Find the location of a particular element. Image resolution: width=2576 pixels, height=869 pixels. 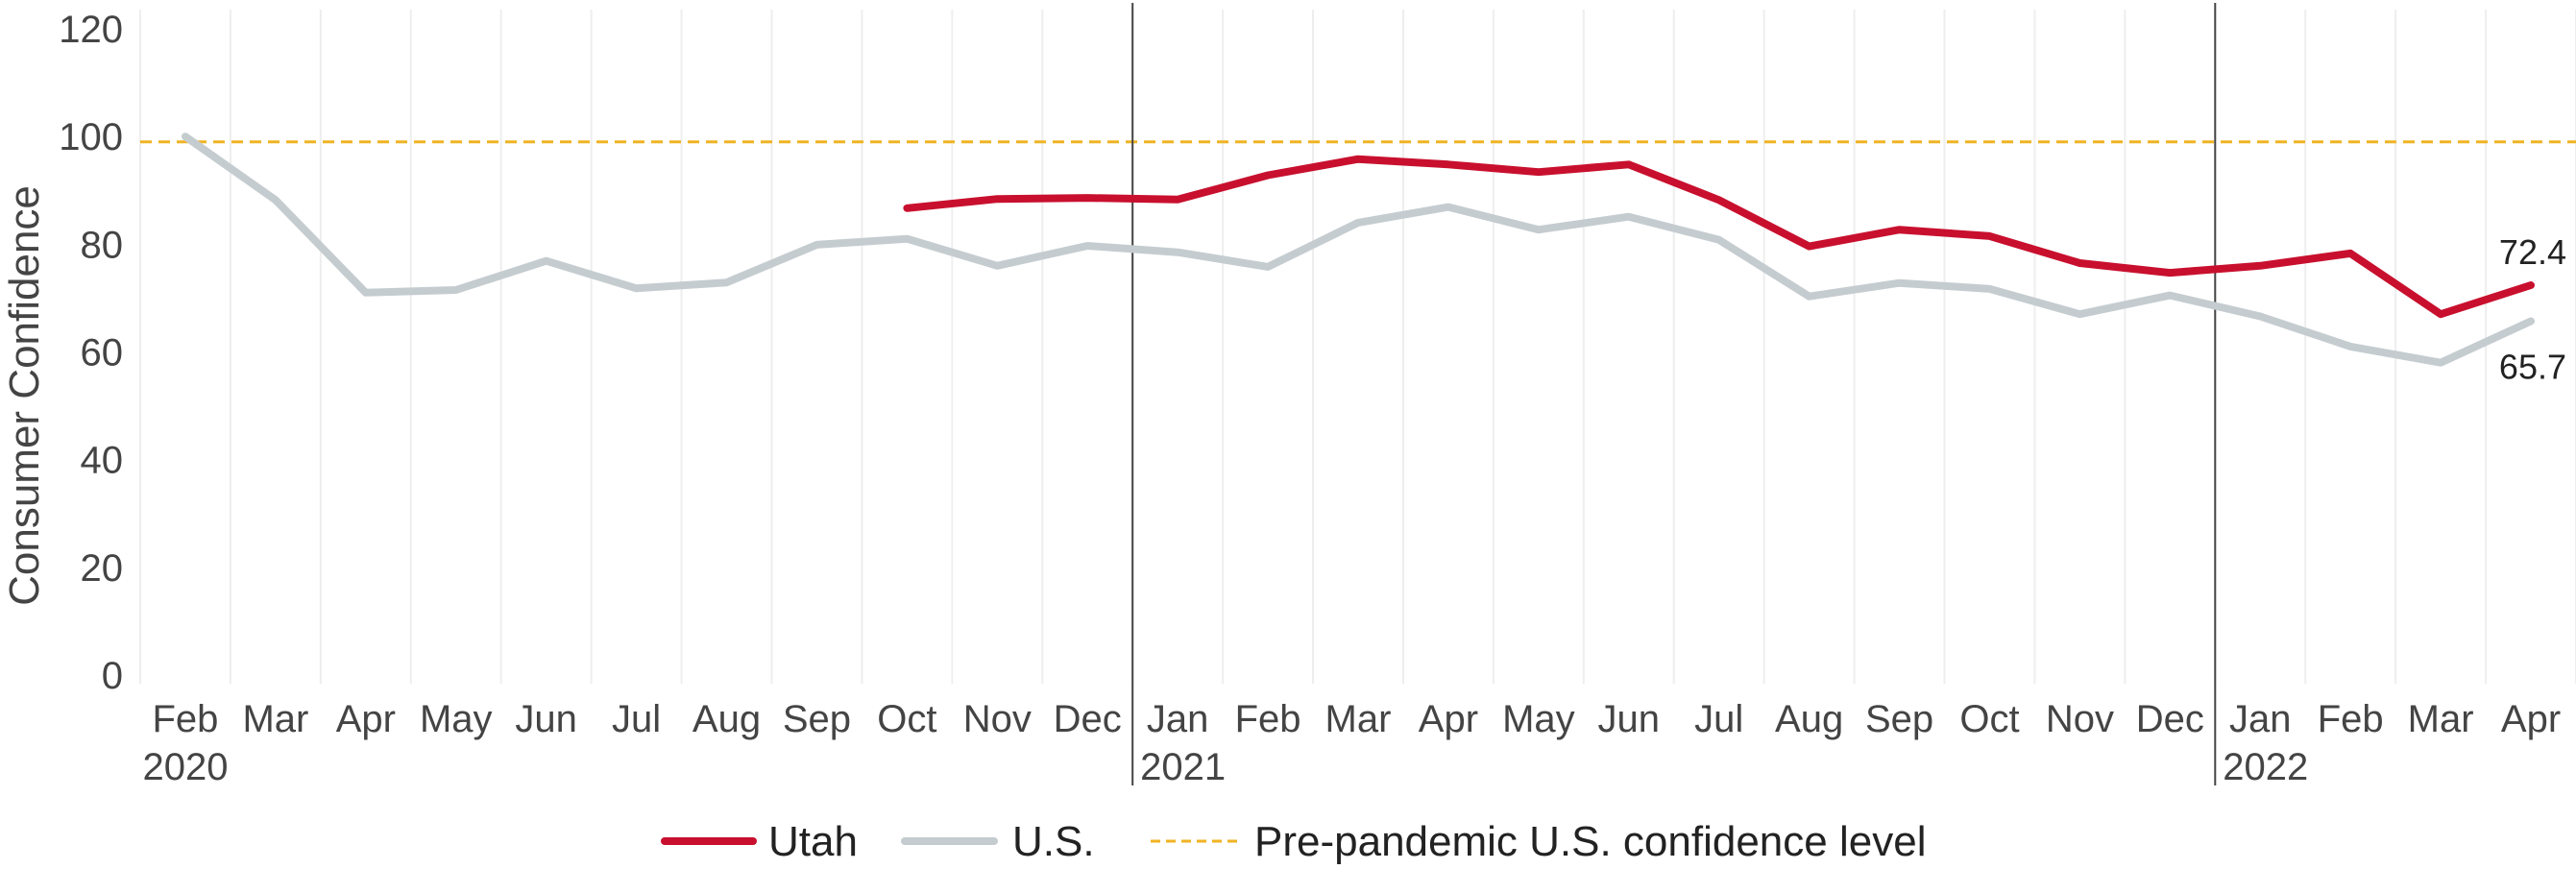

end-value-label-u-s: 65.7 is located at coordinates (2532, 367).